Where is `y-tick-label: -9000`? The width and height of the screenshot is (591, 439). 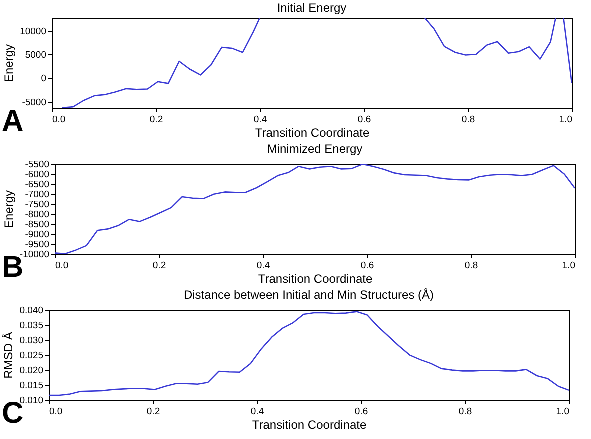
y-tick-label: -9000 is located at coordinates (37, 235).